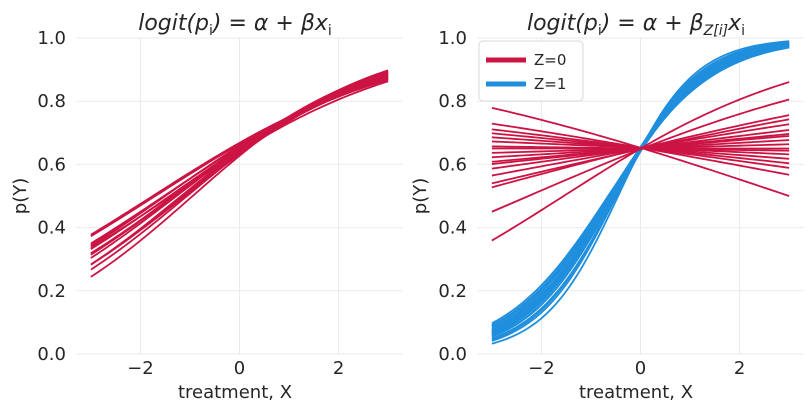  What do you see at coordinates (550, 84) in the screenshot?
I see `legend-label-z1: Z=1` at bounding box center [550, 84].